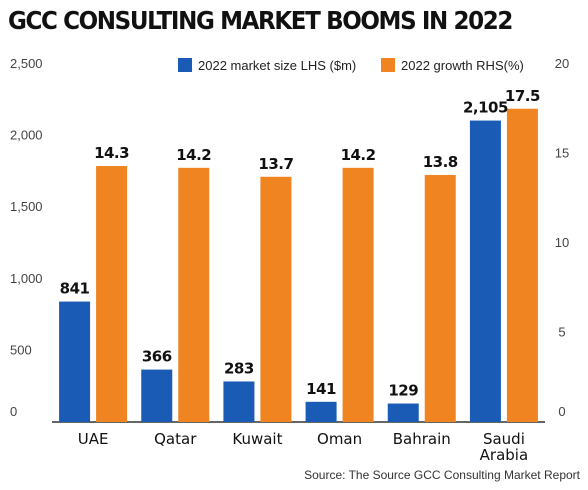  What do you see at coordinates (562, 242) in the screenshot?
I see `y-right-tick-label: 10` at bounding box center [562, 242].